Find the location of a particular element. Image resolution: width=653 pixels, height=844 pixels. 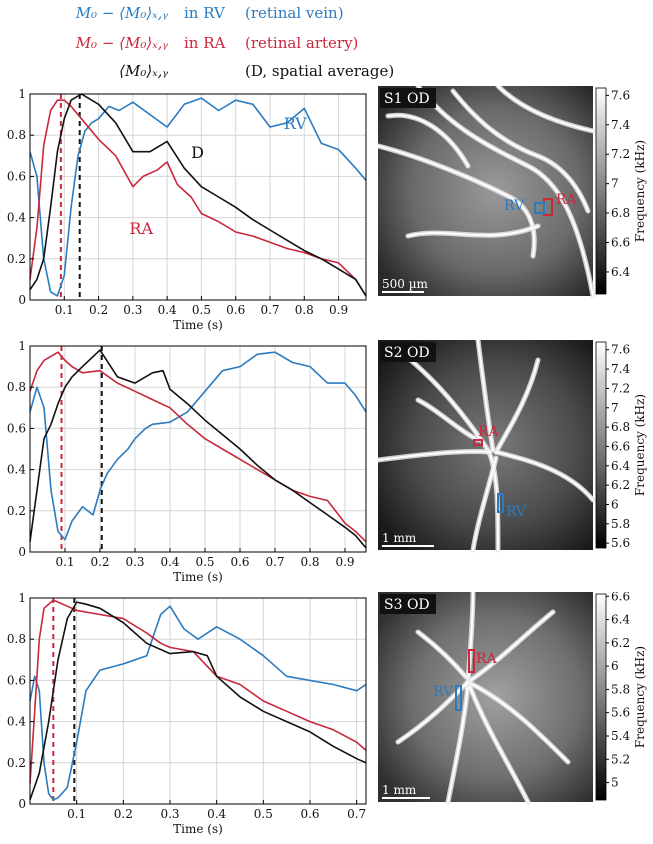

eye-label-box is located at coordinates (408, 604).